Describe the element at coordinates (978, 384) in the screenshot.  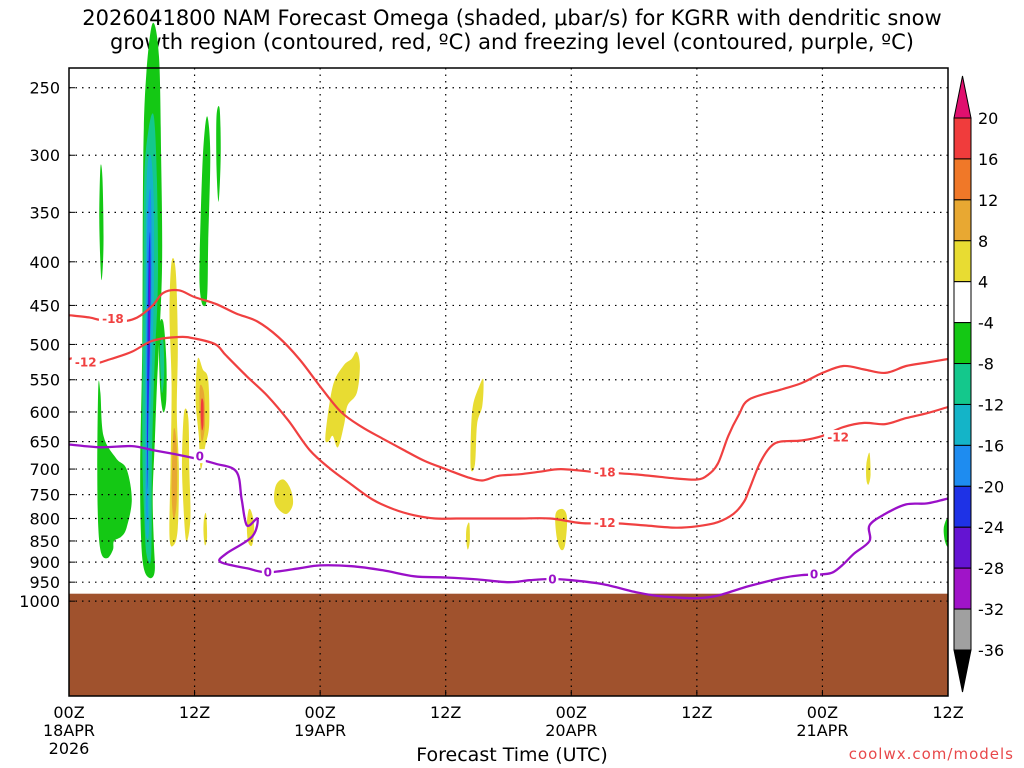
I see `colorbar: 20 16 12 8 4 -4 -8 -12 -16 -20 -24 -28 -32 -36` at that location.